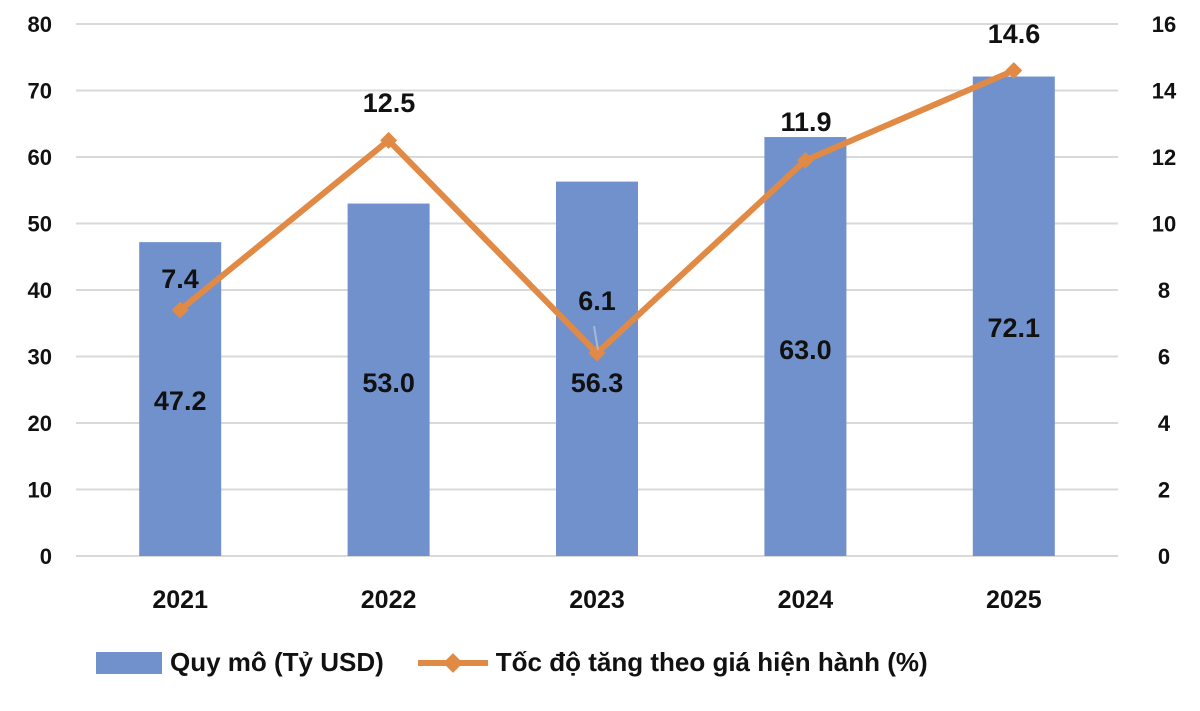  Describe the element at coordinates (1014, 600) in the screenshot. I see `x-category-label: 2025` at that location.